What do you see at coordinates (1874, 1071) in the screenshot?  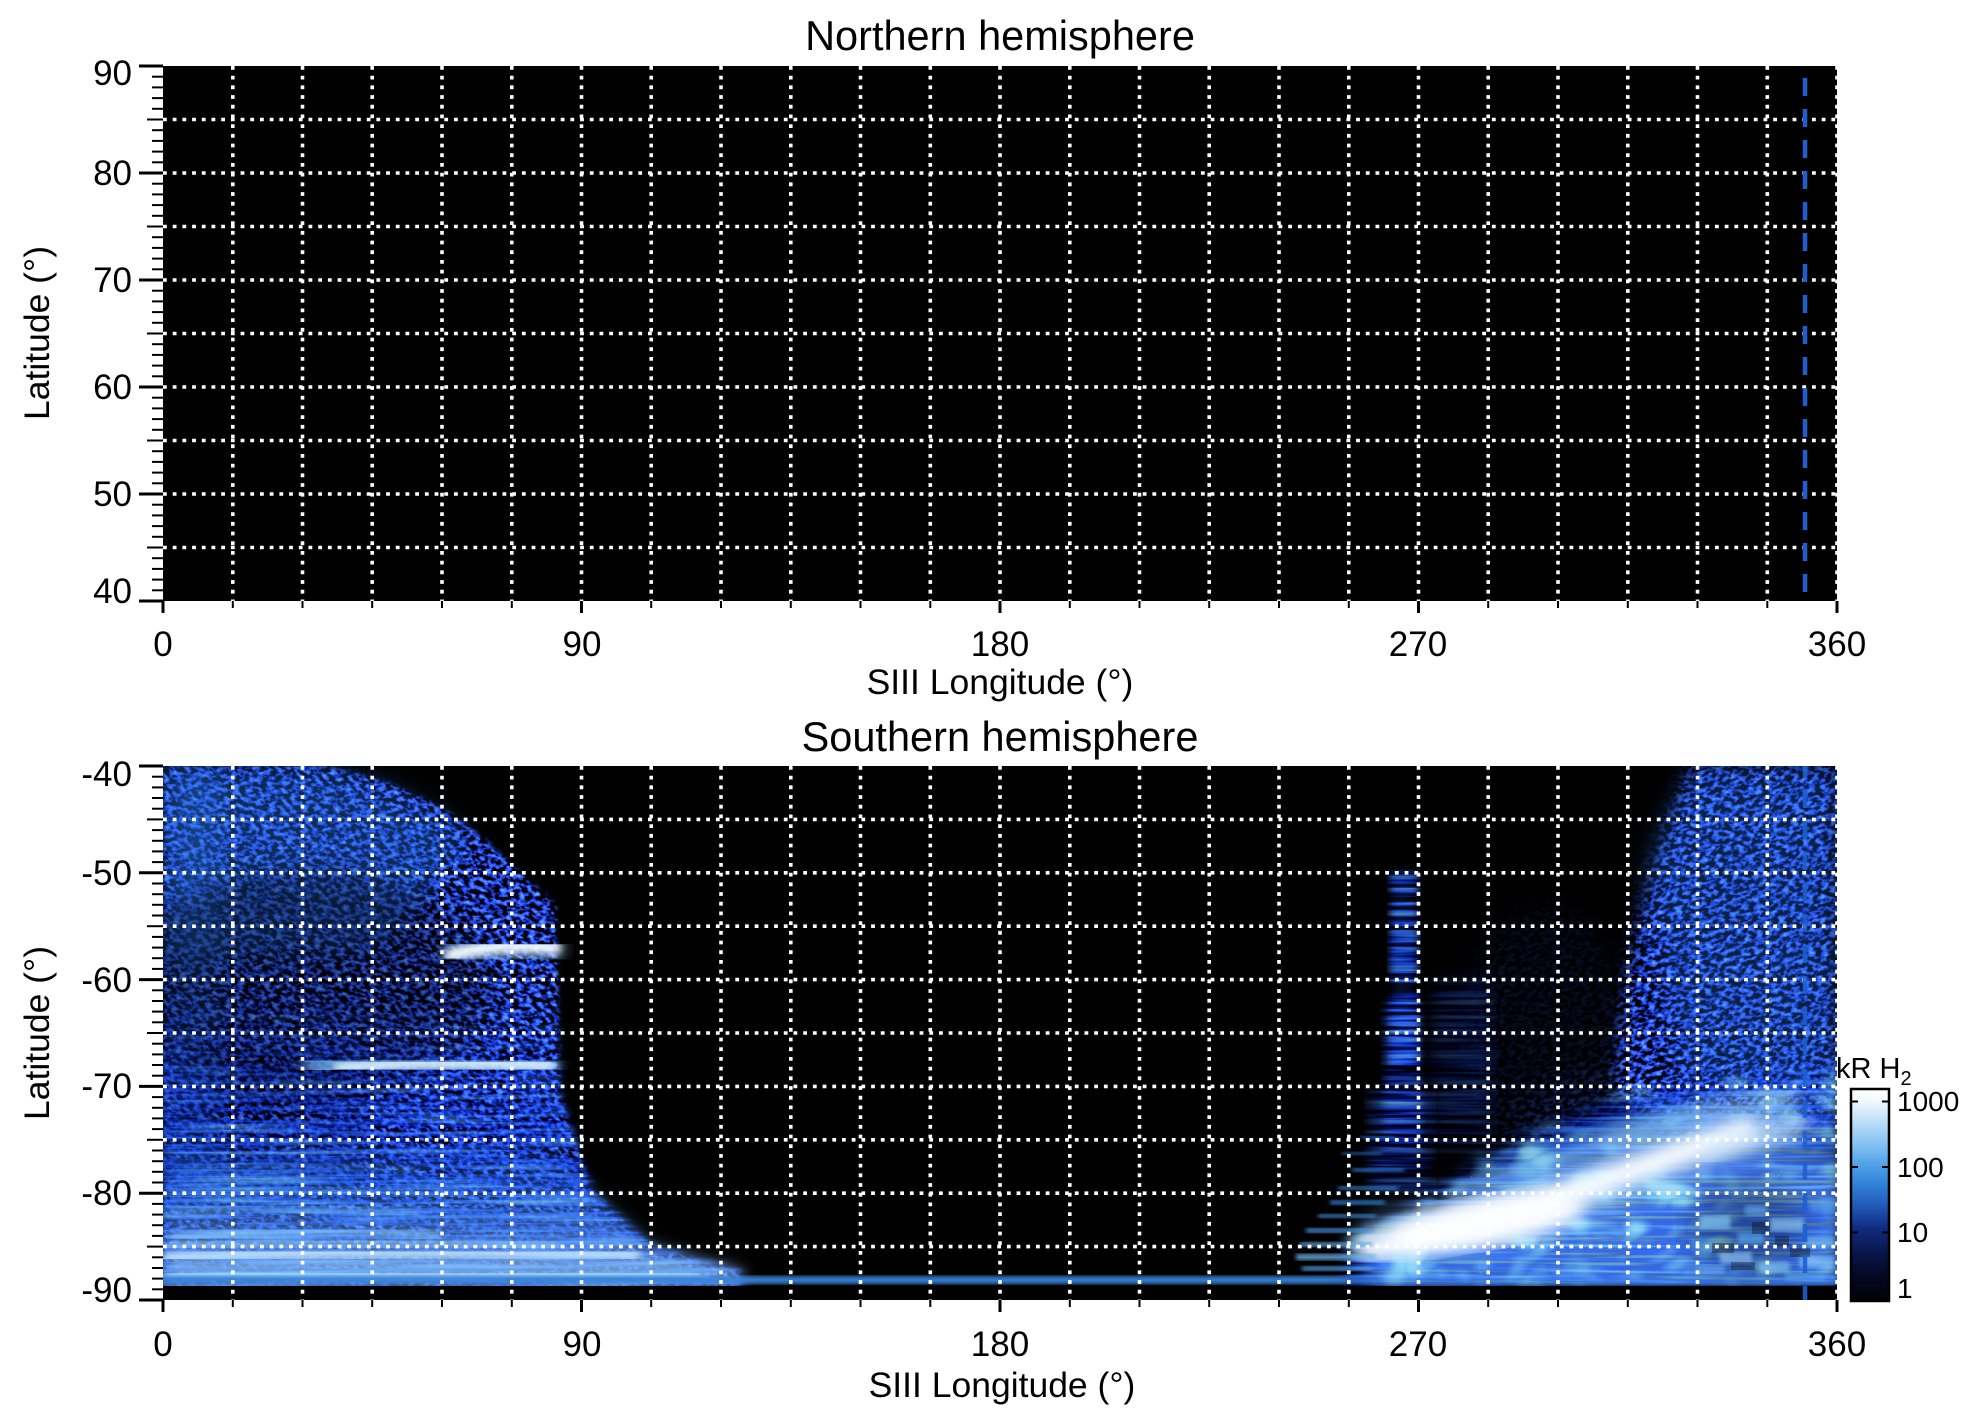 I see `svg-text: kR H2` at bounding box center [1874, 1071].